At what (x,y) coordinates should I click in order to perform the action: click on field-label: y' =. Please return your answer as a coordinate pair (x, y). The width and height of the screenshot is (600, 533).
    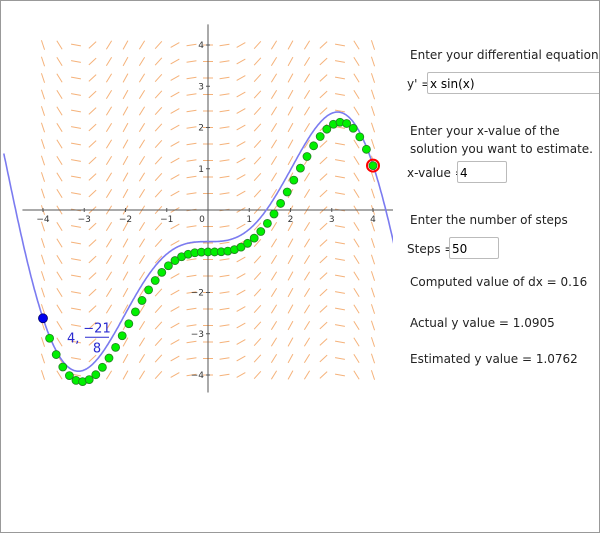
    Looking at the image, I should click on (419, 84).